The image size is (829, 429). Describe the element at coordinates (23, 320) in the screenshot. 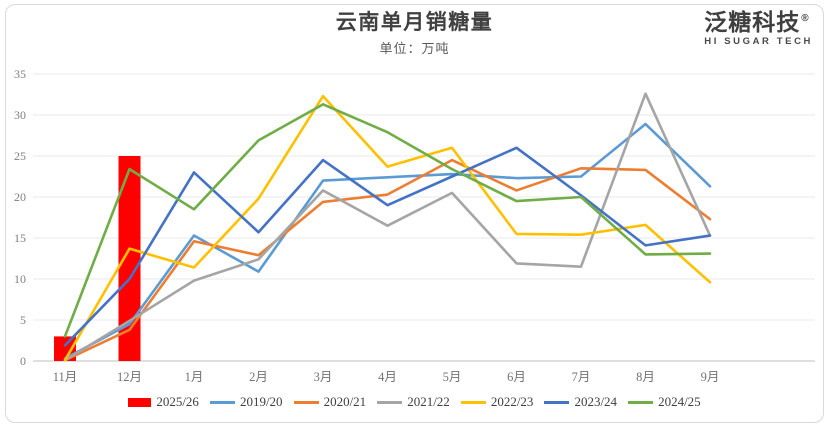

I see `y-axis-tick-label: 5` at that location.